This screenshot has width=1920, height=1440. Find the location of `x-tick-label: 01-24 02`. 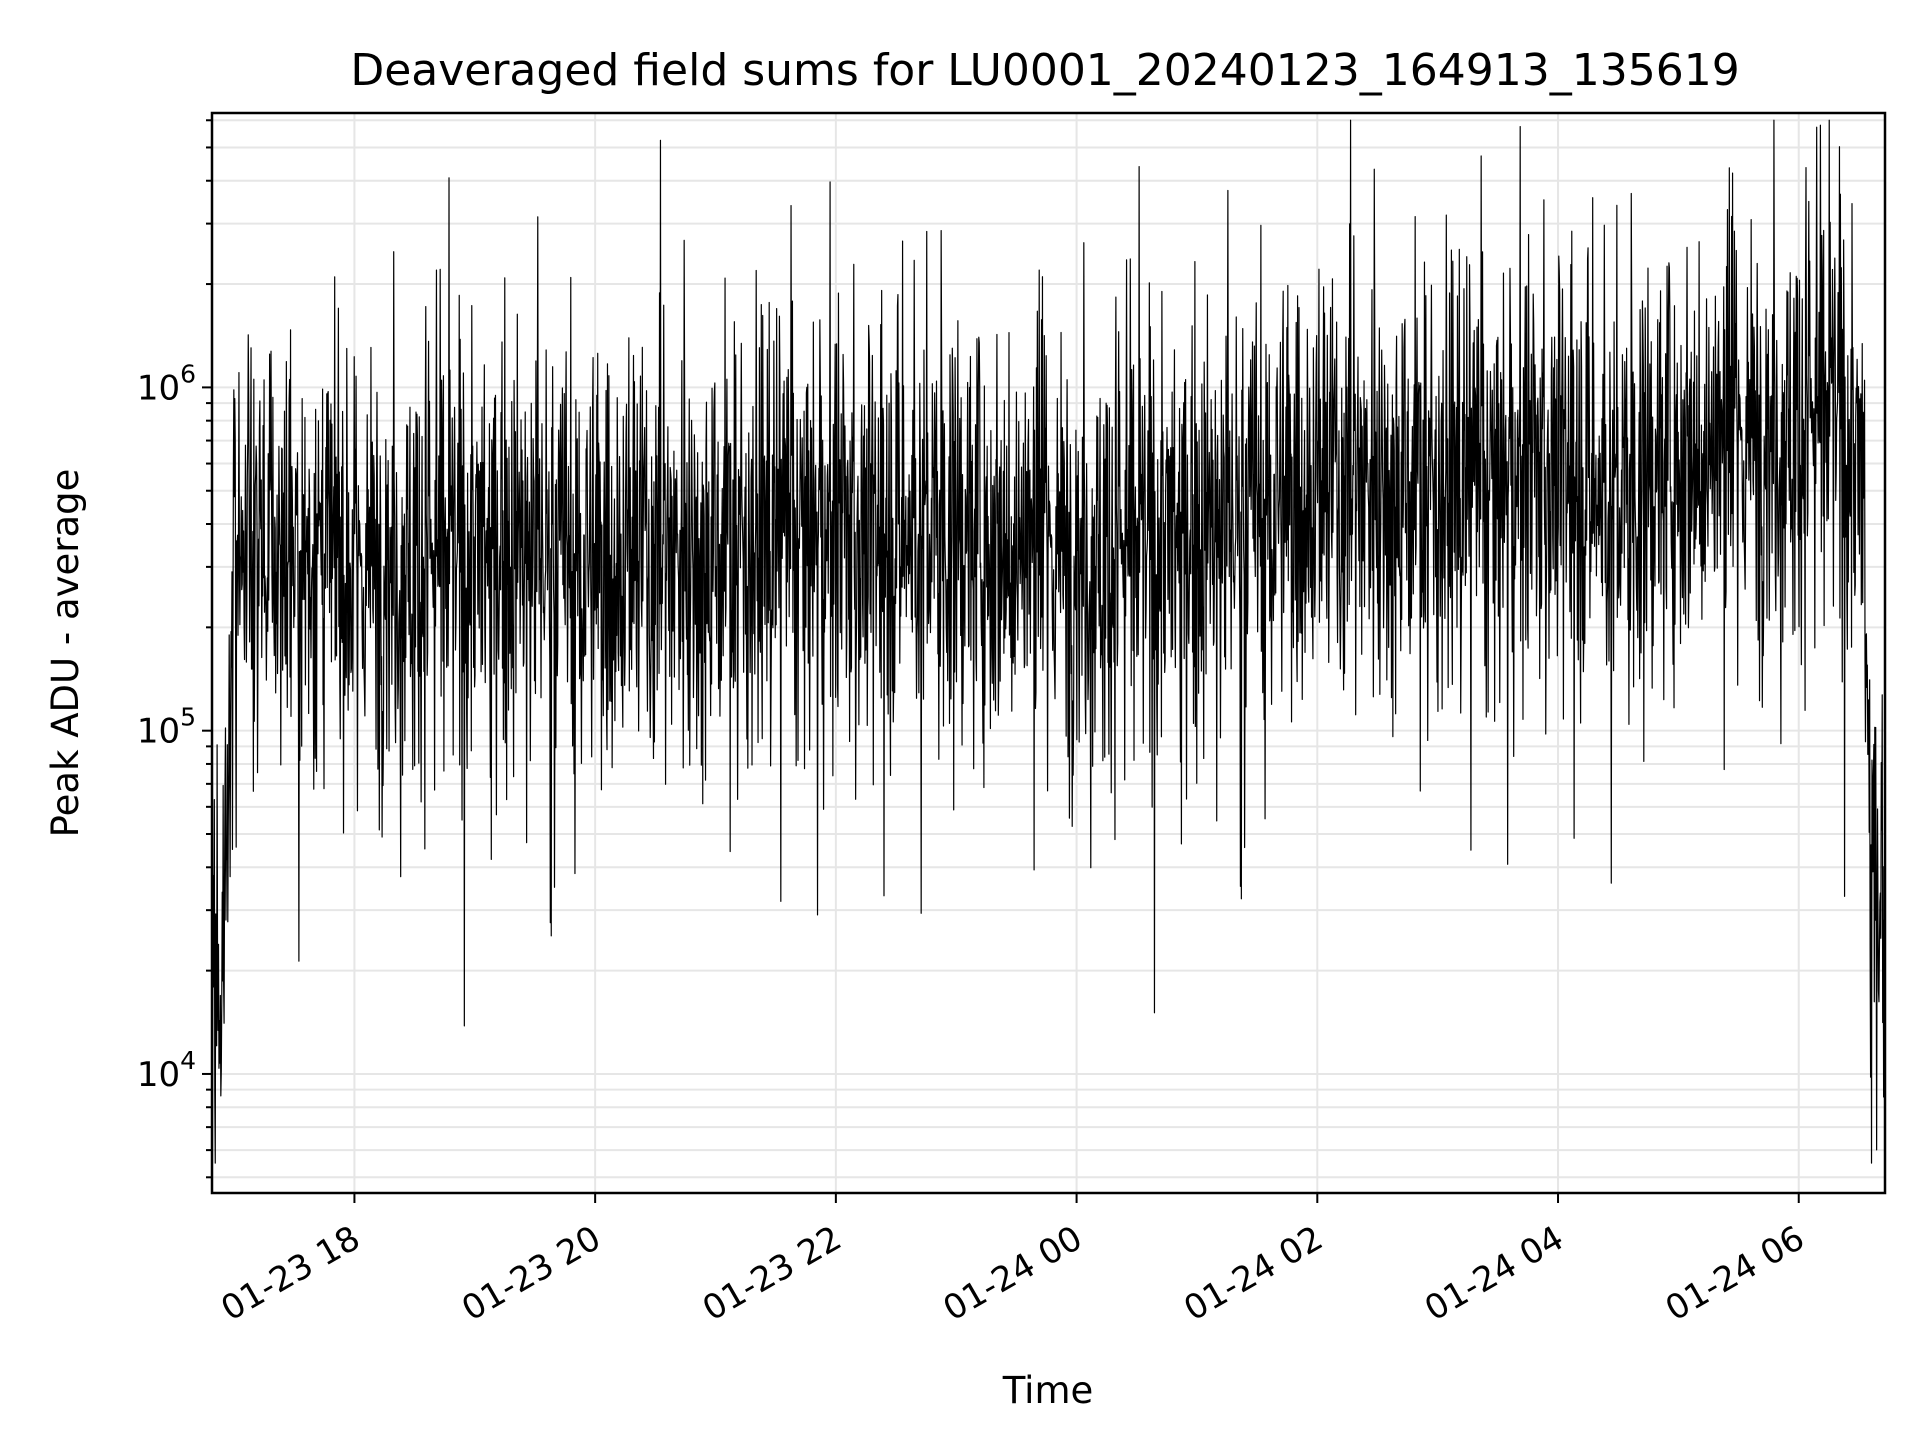

x-tick-label: 01-24 02 is located at coordinates (1253, 1273).